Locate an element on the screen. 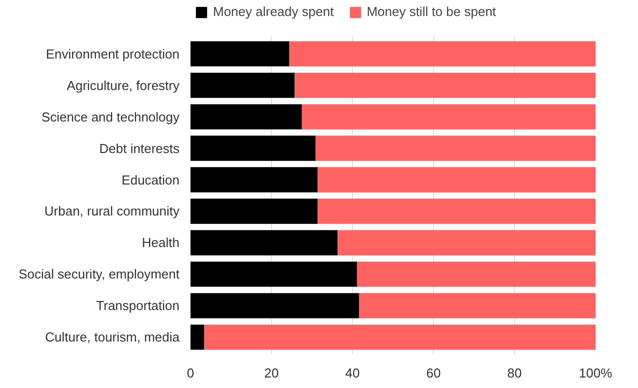 Image resolution: width=638 pixels, height=388 pixels. y-tick-label: Culture, tourism, media is located at coordinates (112, 337).